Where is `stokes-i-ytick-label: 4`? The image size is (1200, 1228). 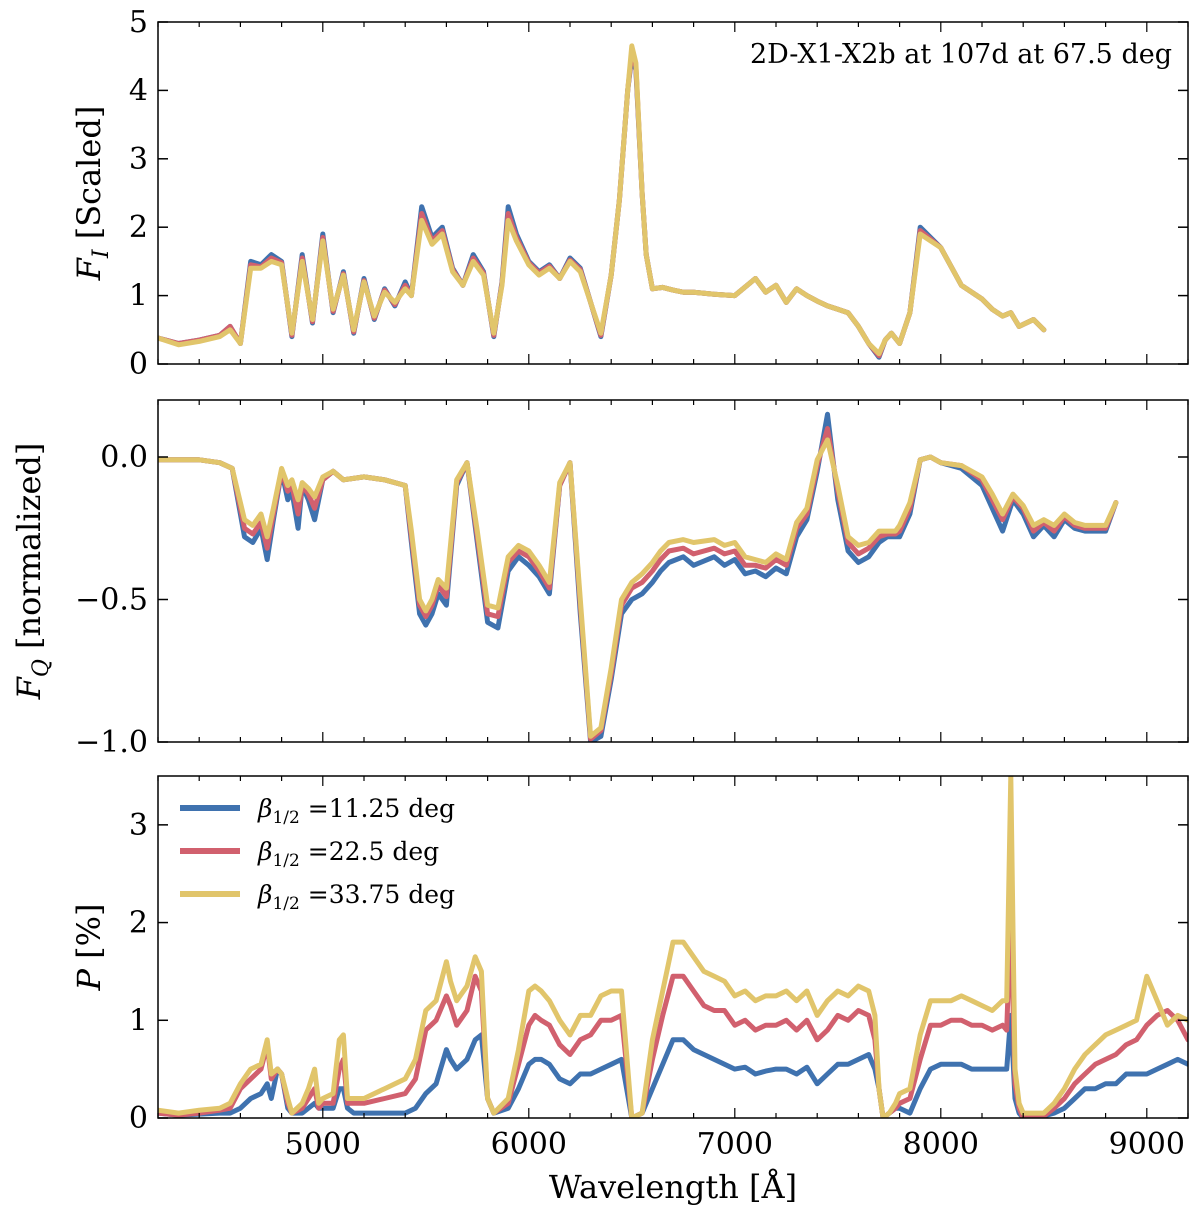 stokes-i-ytick-label: 4 is located at coordinates (138, 90).